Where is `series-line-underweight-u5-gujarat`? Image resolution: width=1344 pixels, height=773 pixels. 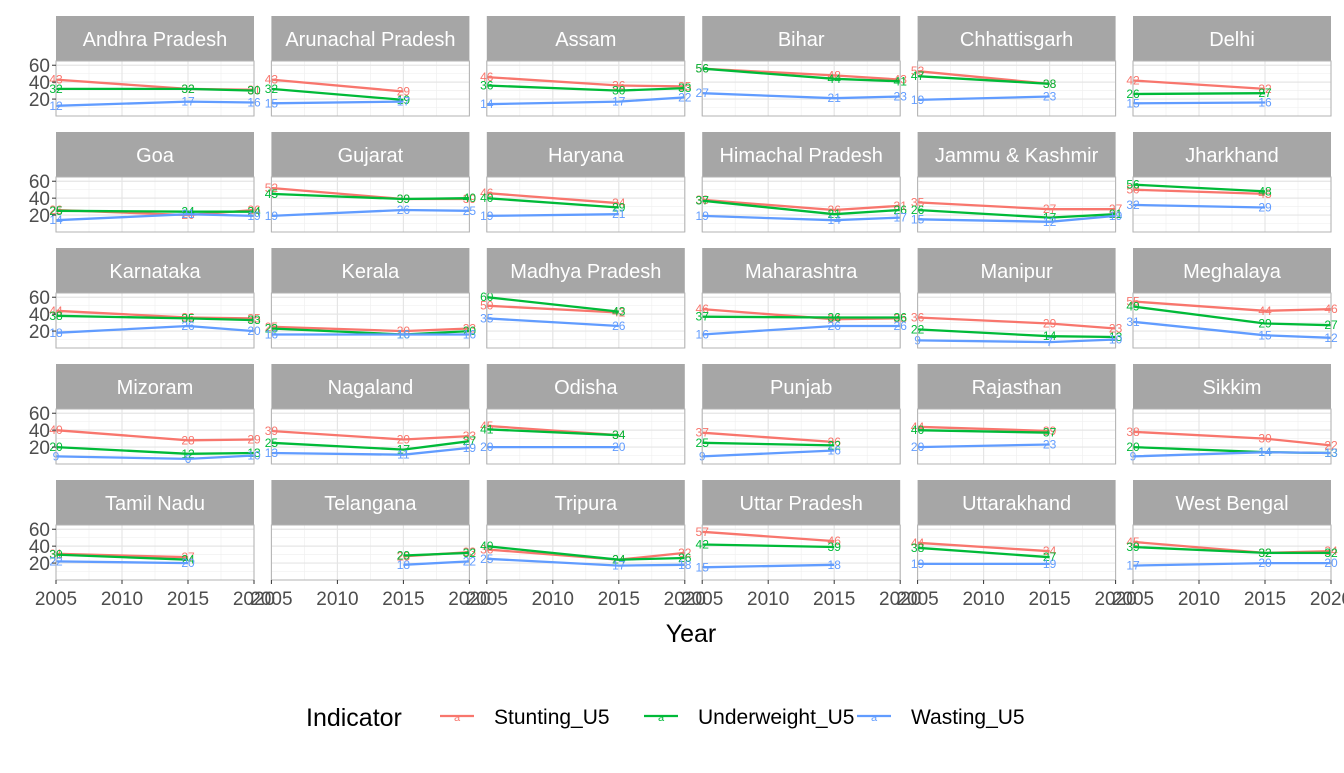
series-line-underweight-u5-gujarat is located at coordinates (370, 196).